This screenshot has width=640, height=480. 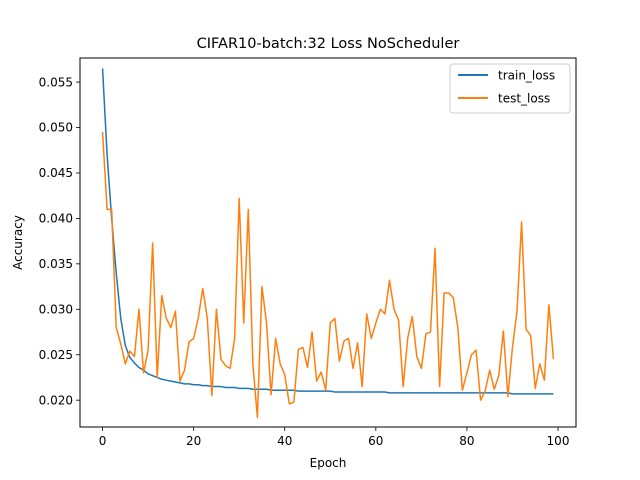 I want to click on x-tick-label: 80, so click(x=466, y=441).